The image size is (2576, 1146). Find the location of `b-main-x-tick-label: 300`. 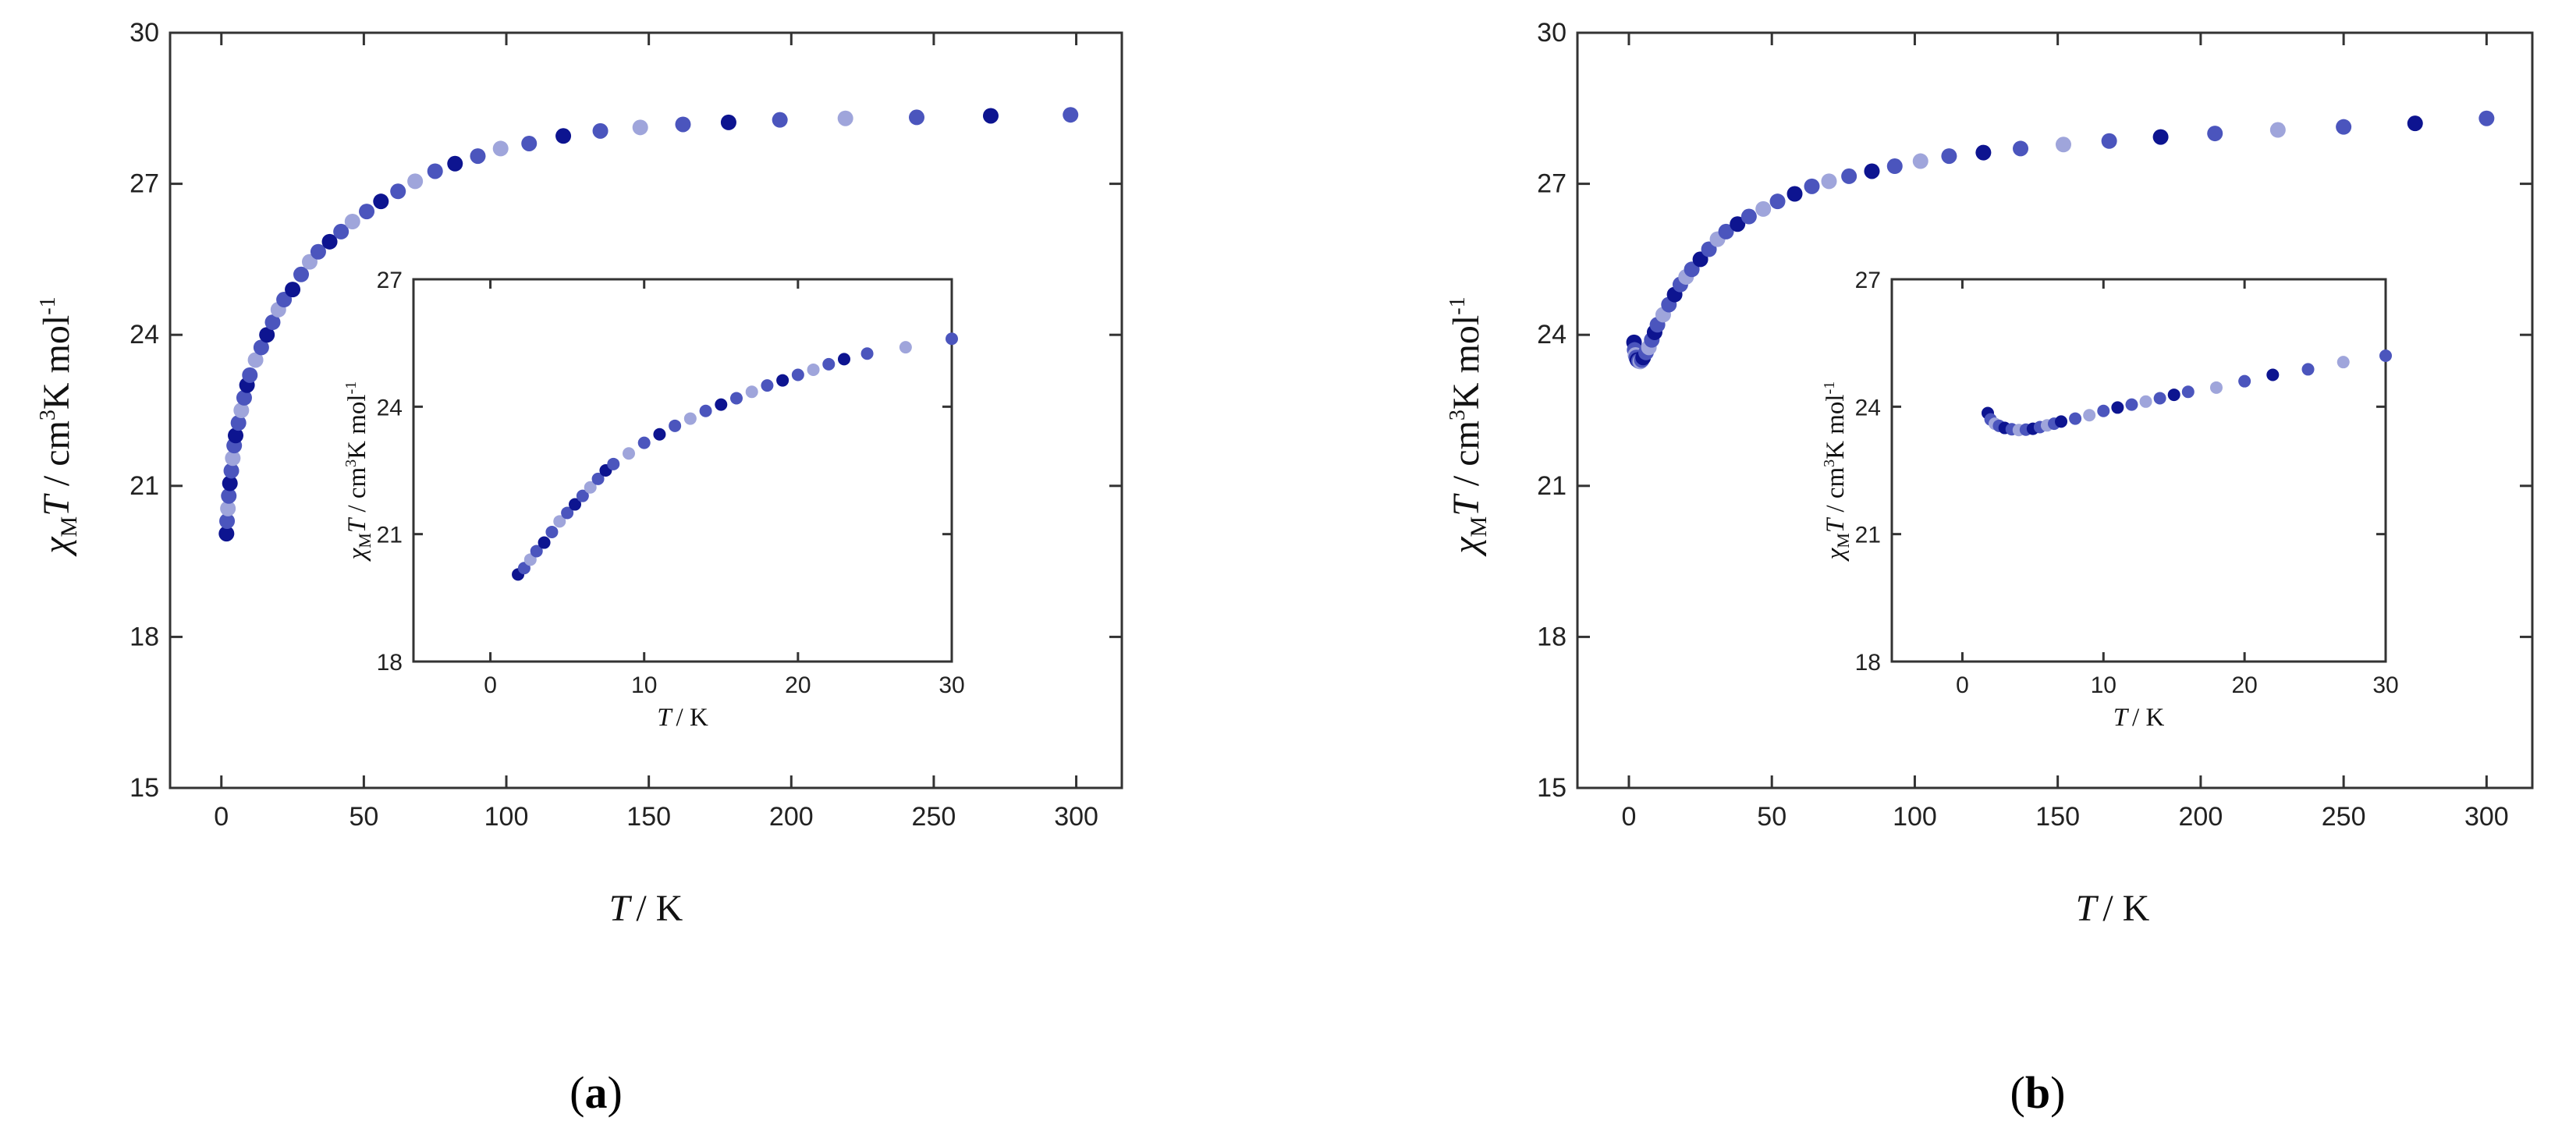

b-main-x-tick-label: 300 is located at coordinates (2486, 817).